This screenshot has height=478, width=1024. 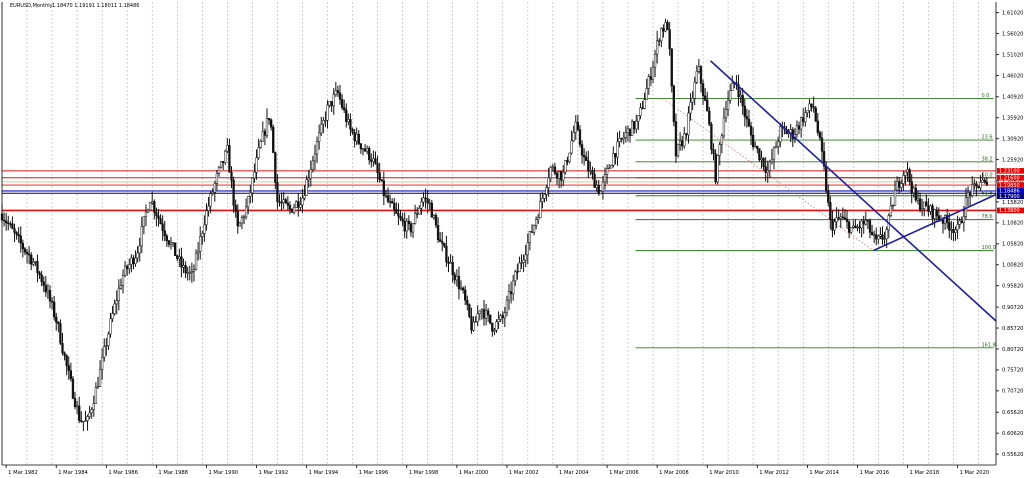 What do you see at coordinates (1012, 455) in the screenshot?
I see `price-tick-label: 0.55620` at bounding box center [1012, 455].